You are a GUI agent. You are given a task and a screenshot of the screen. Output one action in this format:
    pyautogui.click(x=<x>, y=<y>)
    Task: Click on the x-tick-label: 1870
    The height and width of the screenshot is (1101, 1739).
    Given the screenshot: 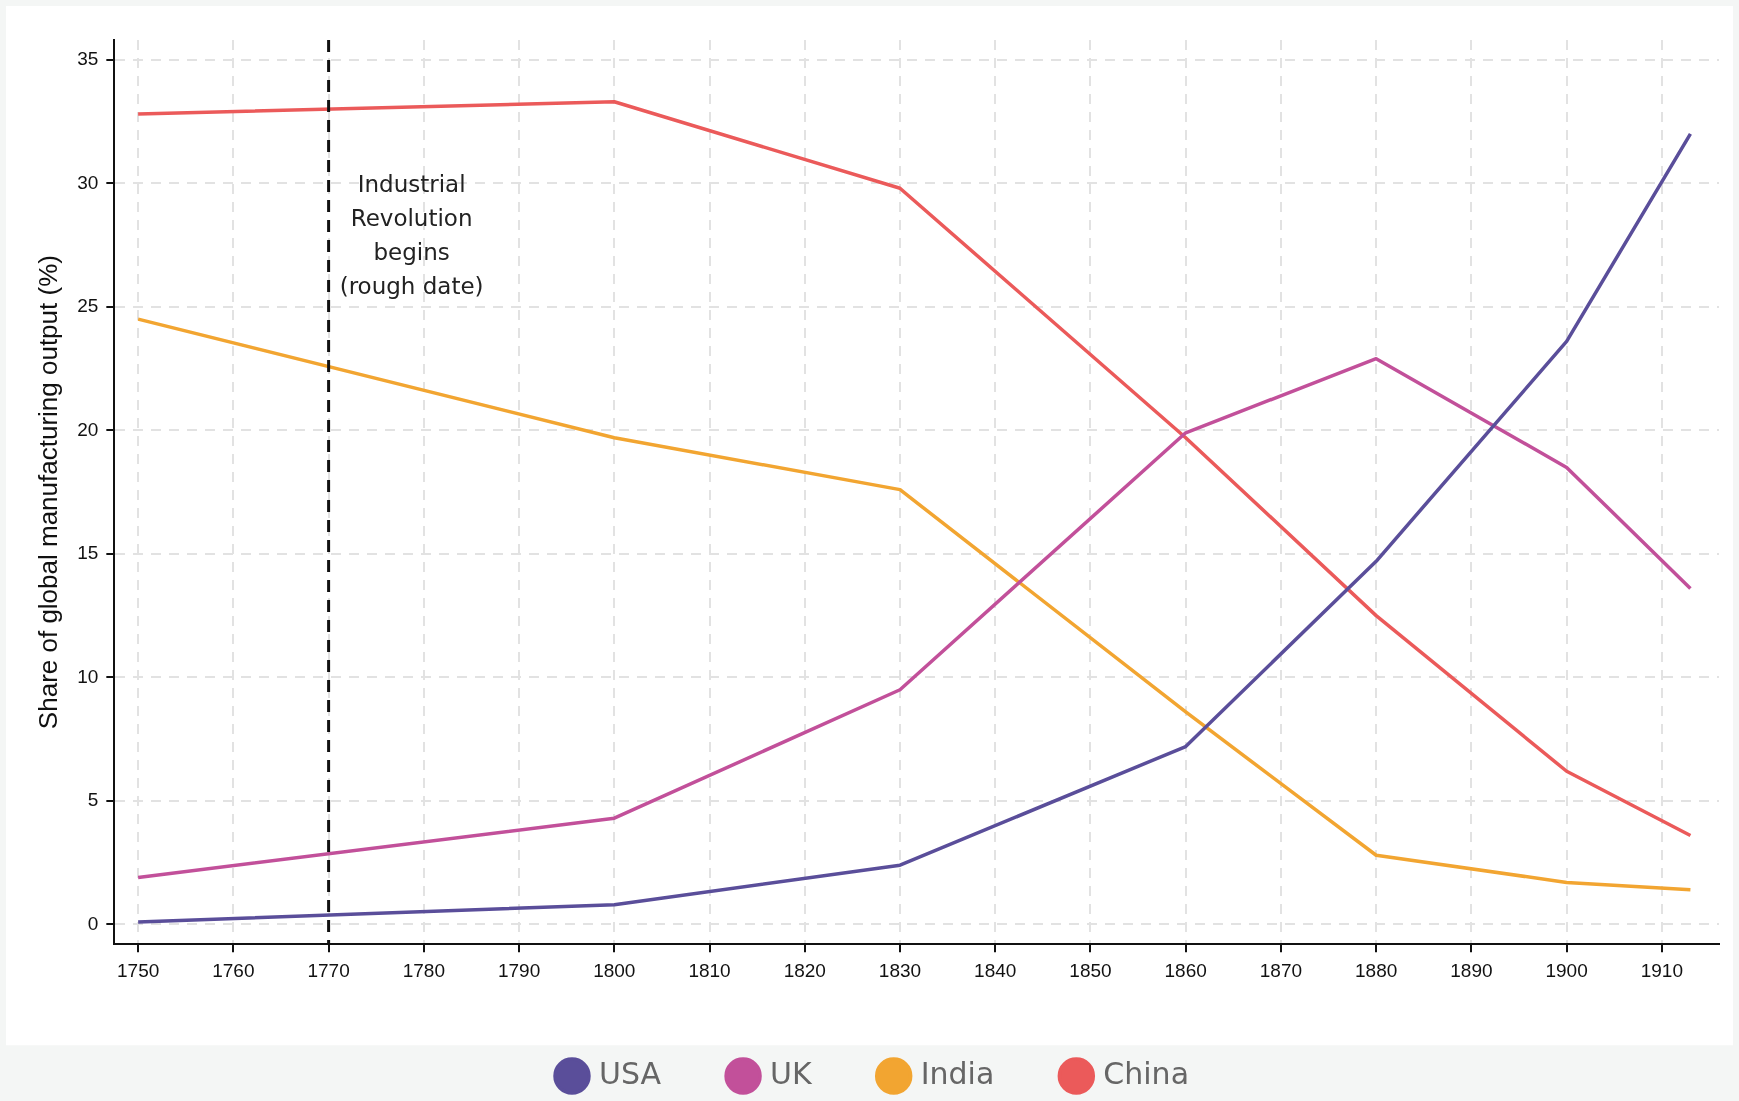 What is the action you would take?
    pyautogui.click(x=1281, y=970)
    